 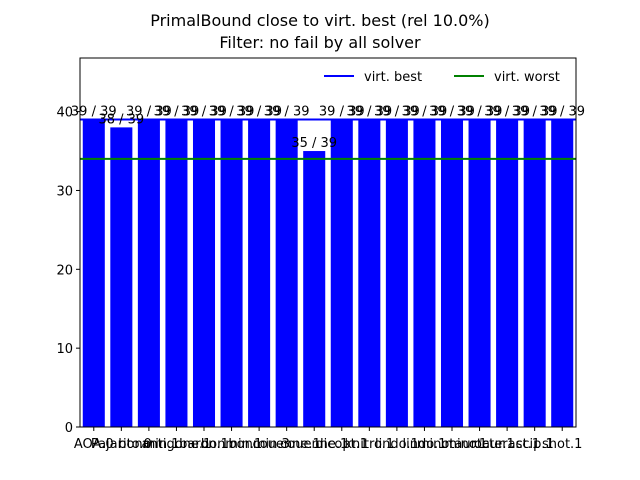 I want to click on x-tick-label: scip.1, so click(x=535, y=444).